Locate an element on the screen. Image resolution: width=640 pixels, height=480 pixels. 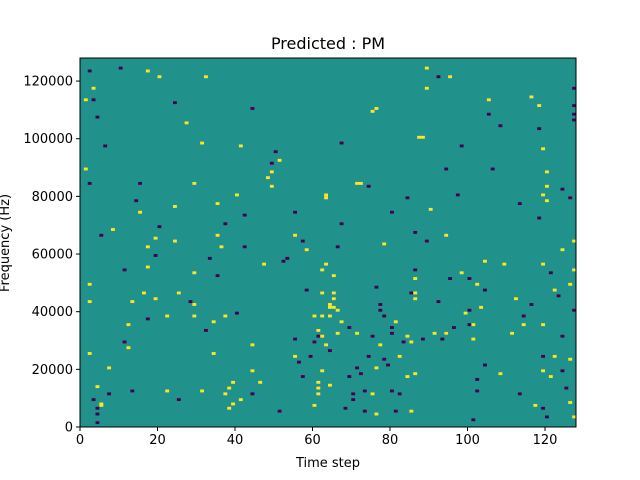
y-tick-label: 0 is located at coordinates (69, 428).